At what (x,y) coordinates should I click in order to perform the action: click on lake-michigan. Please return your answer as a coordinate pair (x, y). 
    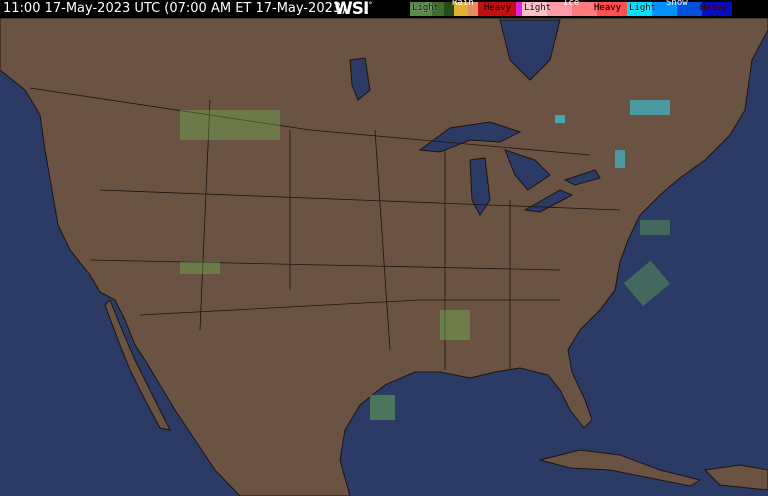
    Looking at the image, I should click on (480, 186).